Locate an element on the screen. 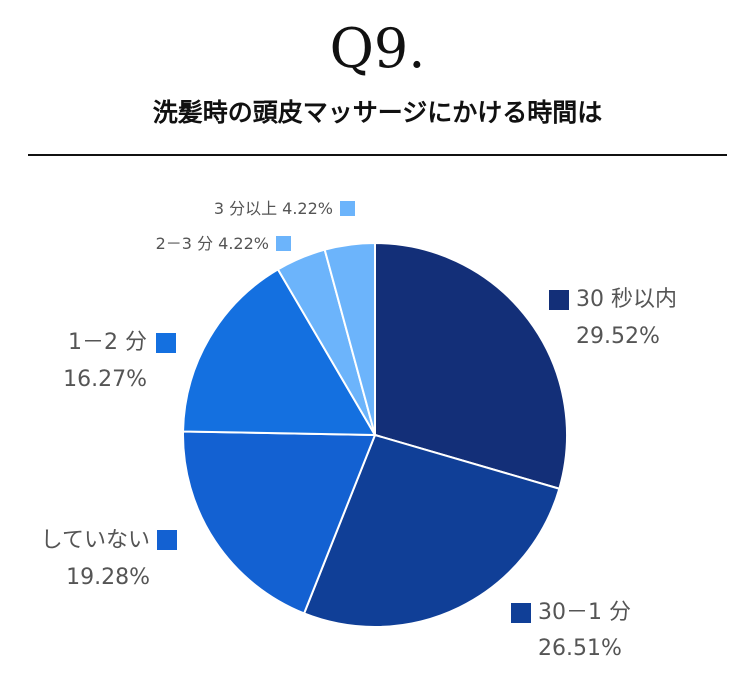 The height and width of the screenshot is (690, 755). question-number: Q9. is located at coordinates (377, 48).